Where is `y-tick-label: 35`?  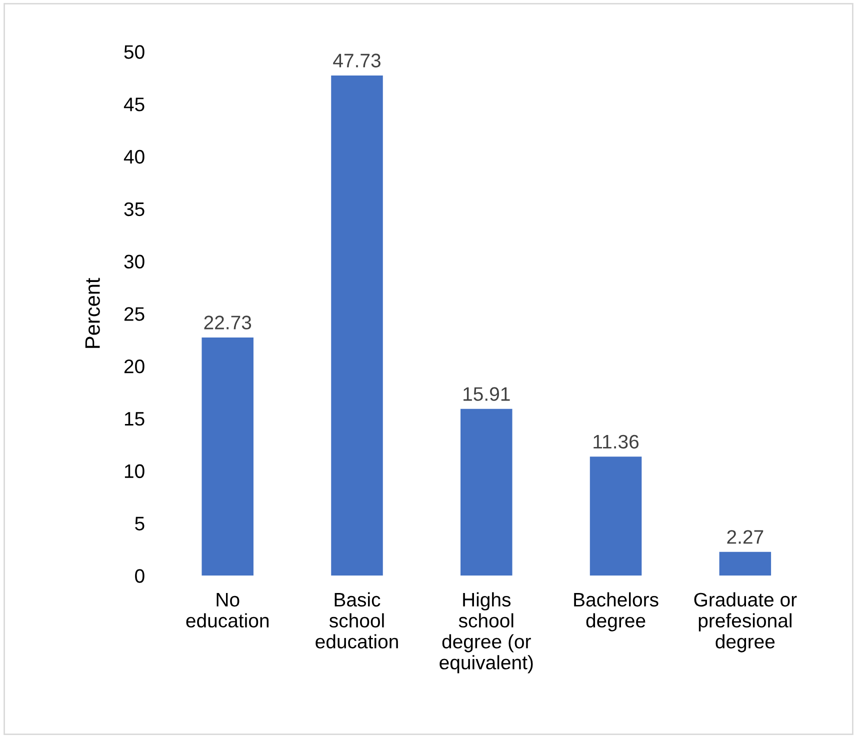 y-tick-label: 35 is located at coordinates (134, 209).